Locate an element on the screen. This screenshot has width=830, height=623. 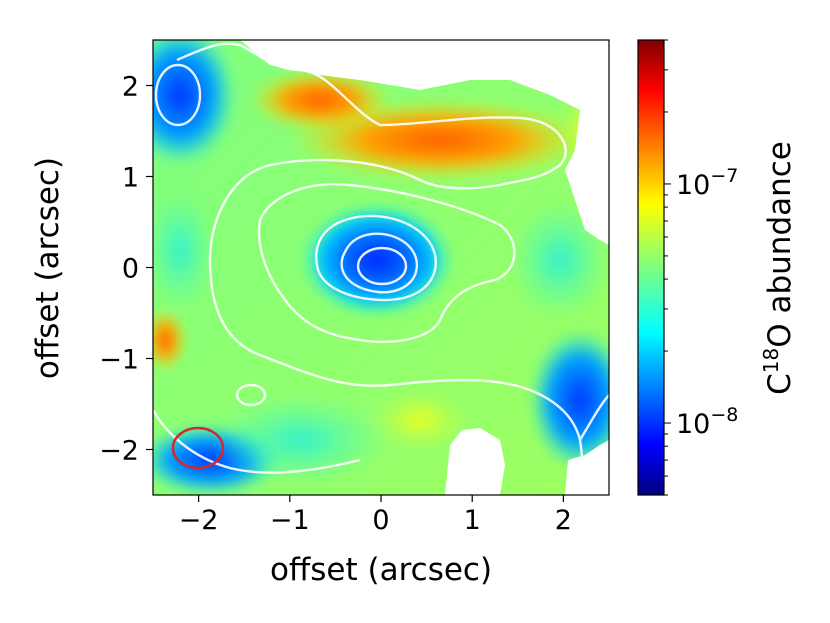
y-tick-label: 0 is located at coordinates (130, 269).